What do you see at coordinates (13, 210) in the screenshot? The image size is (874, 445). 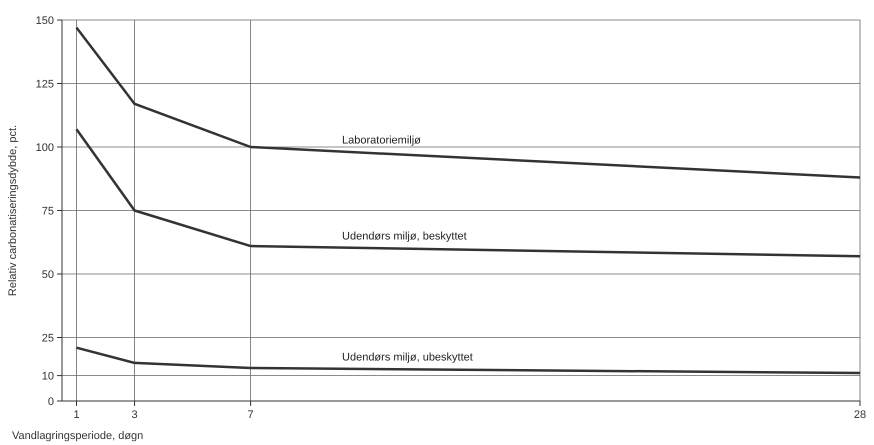 I see `y-axis-title: Relativ carbonatiseringsdybde, pct.` at bounding box center [13, 210].